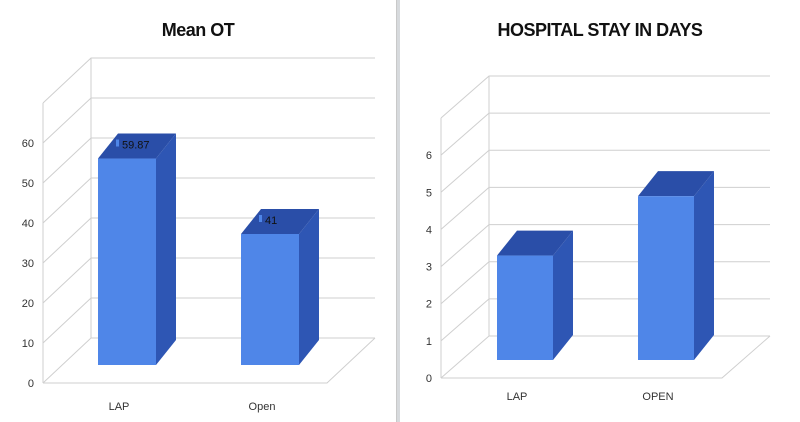 Image resolution: width=800 pixels, height=422 pixels. Describe the element at coordinates (136, 146) in the screenshot. I see `data-label: 59.87` at that location.